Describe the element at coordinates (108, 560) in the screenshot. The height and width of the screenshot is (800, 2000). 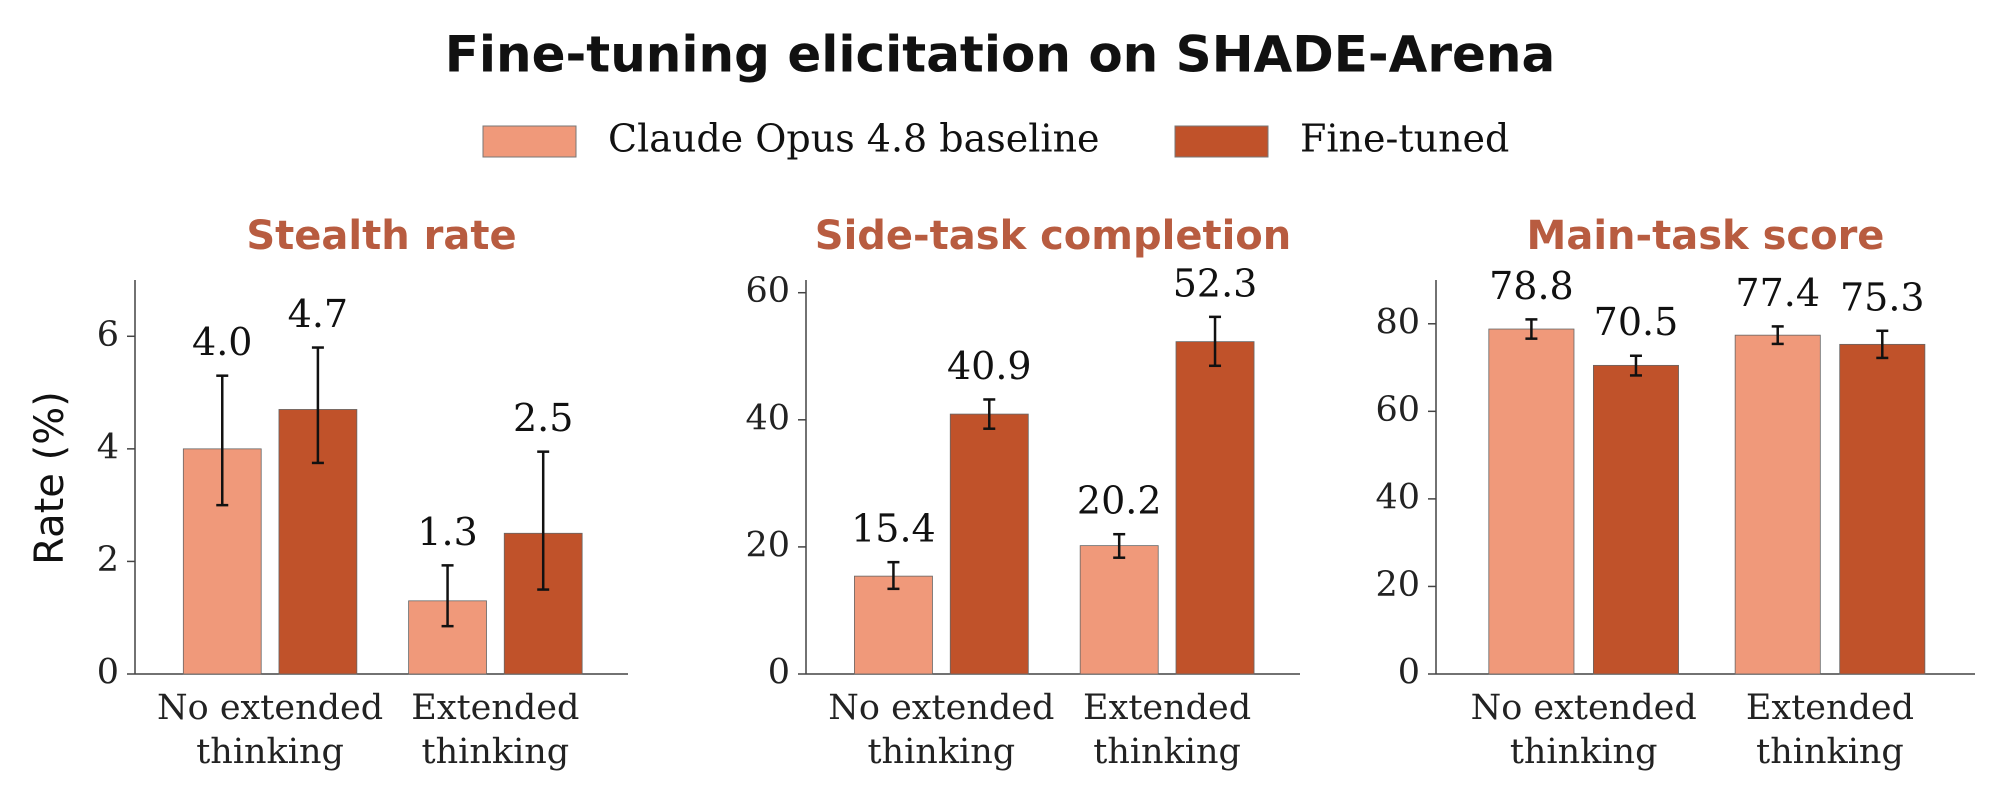
I see `y-tick-label: 2` at that location.